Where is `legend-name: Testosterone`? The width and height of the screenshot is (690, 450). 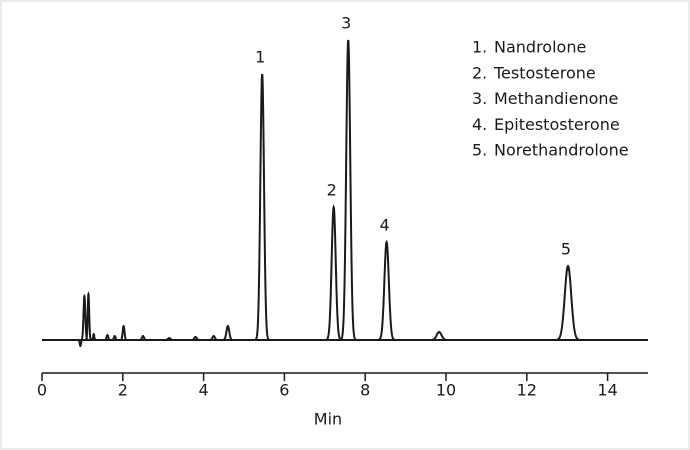 legend-name: Testosterone is located at coordinates (544, 72).